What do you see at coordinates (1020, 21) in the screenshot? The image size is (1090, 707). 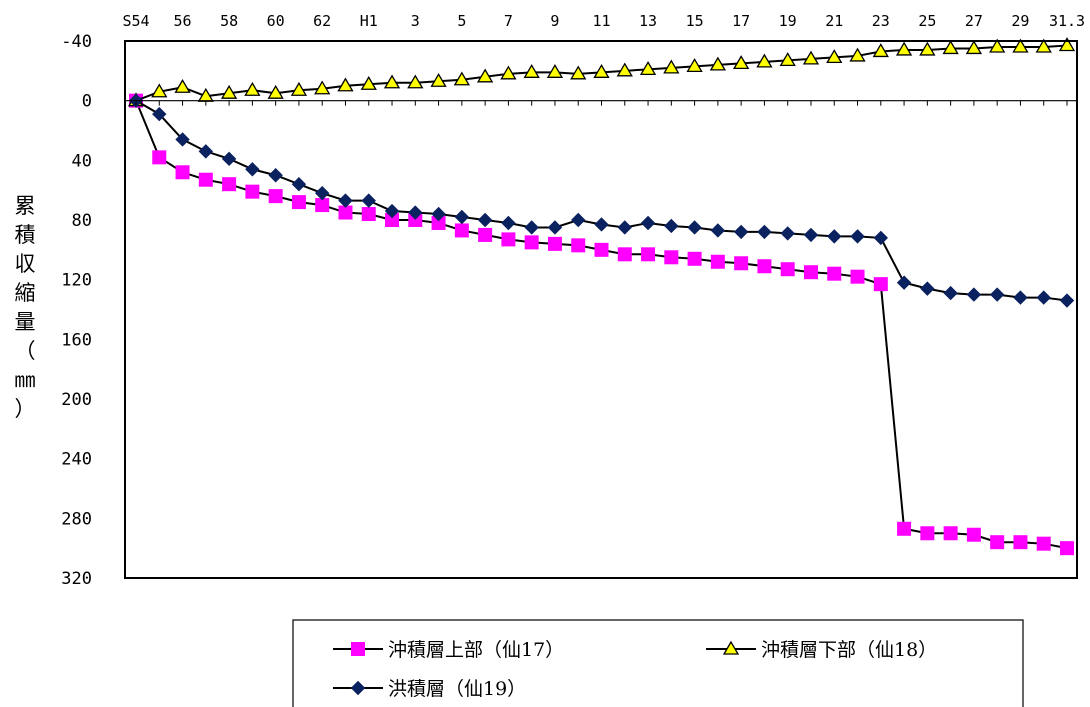 I see `x-tick-label: 29` at bounding box center [1020, 21].